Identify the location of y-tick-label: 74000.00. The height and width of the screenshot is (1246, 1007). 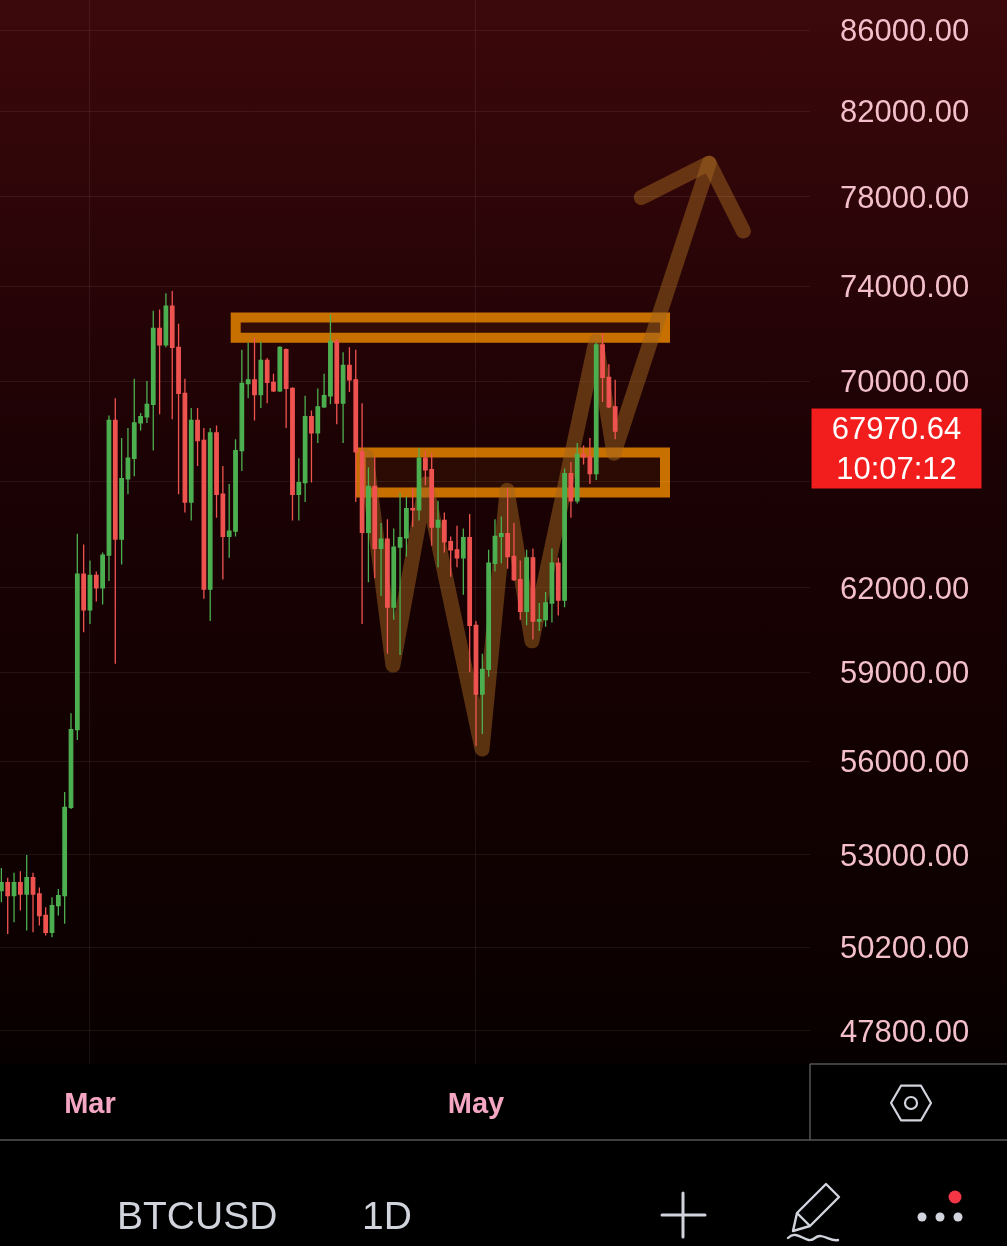
(904, 287).